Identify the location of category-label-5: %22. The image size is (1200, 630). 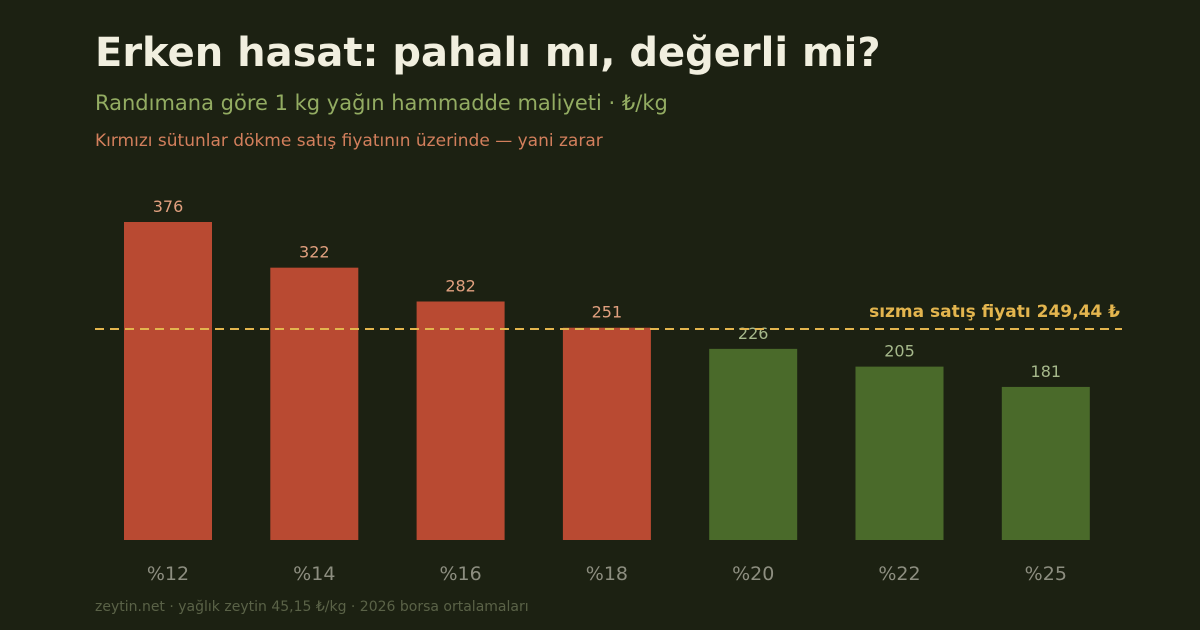
(899, 574).